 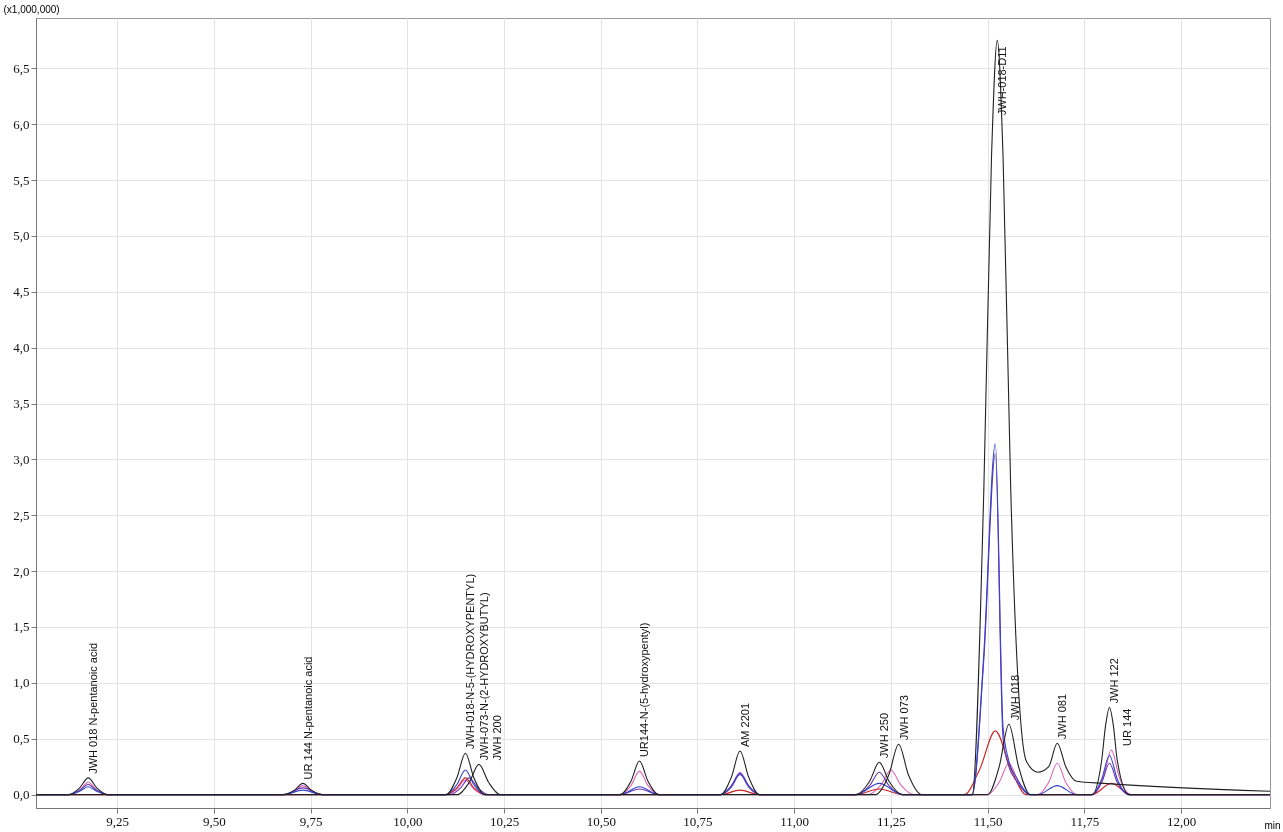 What do you see at coordinates (408, 821) in the screenshot?
I see `x-tick-label: 10,00` at bounding box center [408, 821].